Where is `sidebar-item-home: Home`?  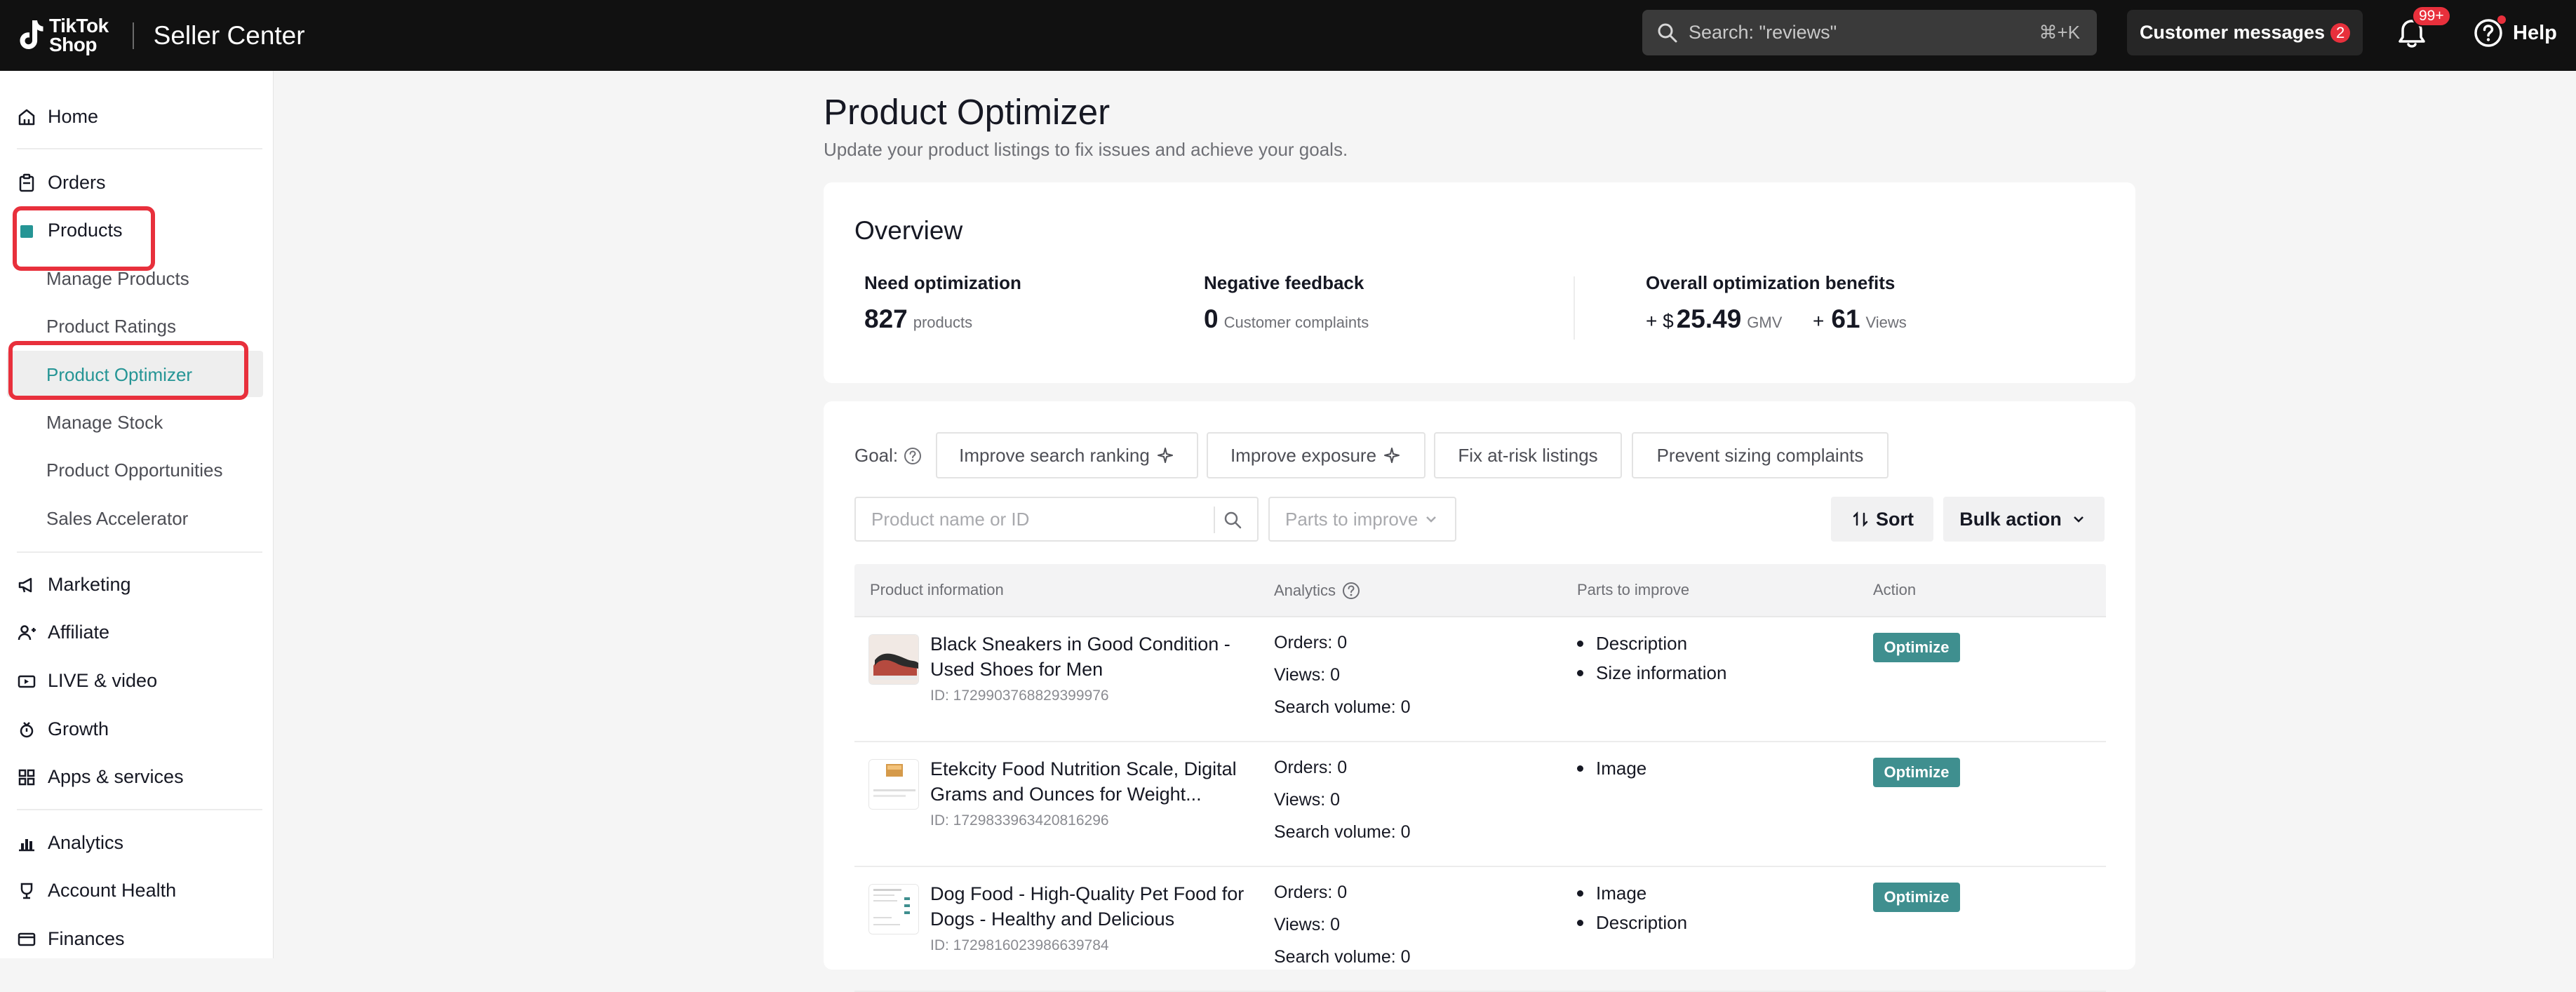
sidebar-item-home: Home is located at coordinates (58, 117).